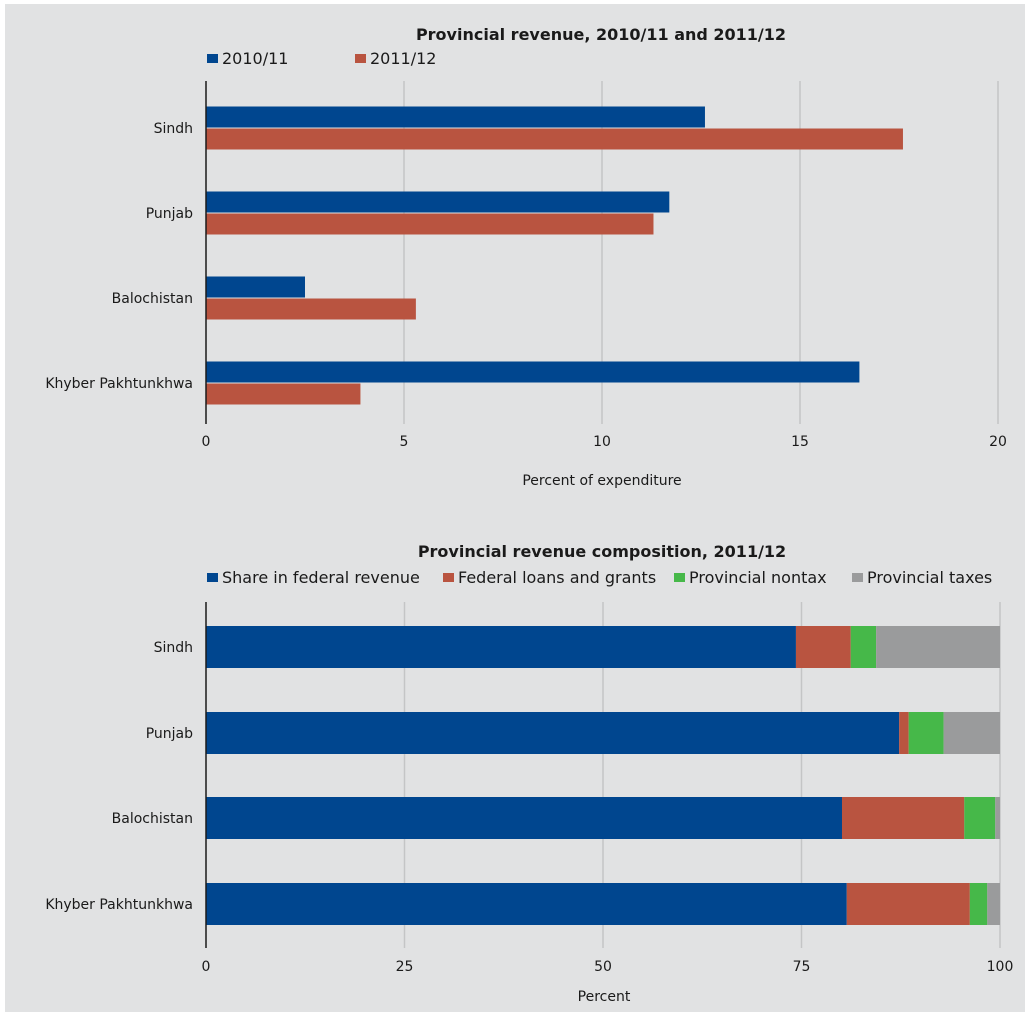 This screenshot has width=1031, height=1017. I want to click on chart2-bar-khyber-pakhtunkhwa-provincial-nontax, so click(978, 904).